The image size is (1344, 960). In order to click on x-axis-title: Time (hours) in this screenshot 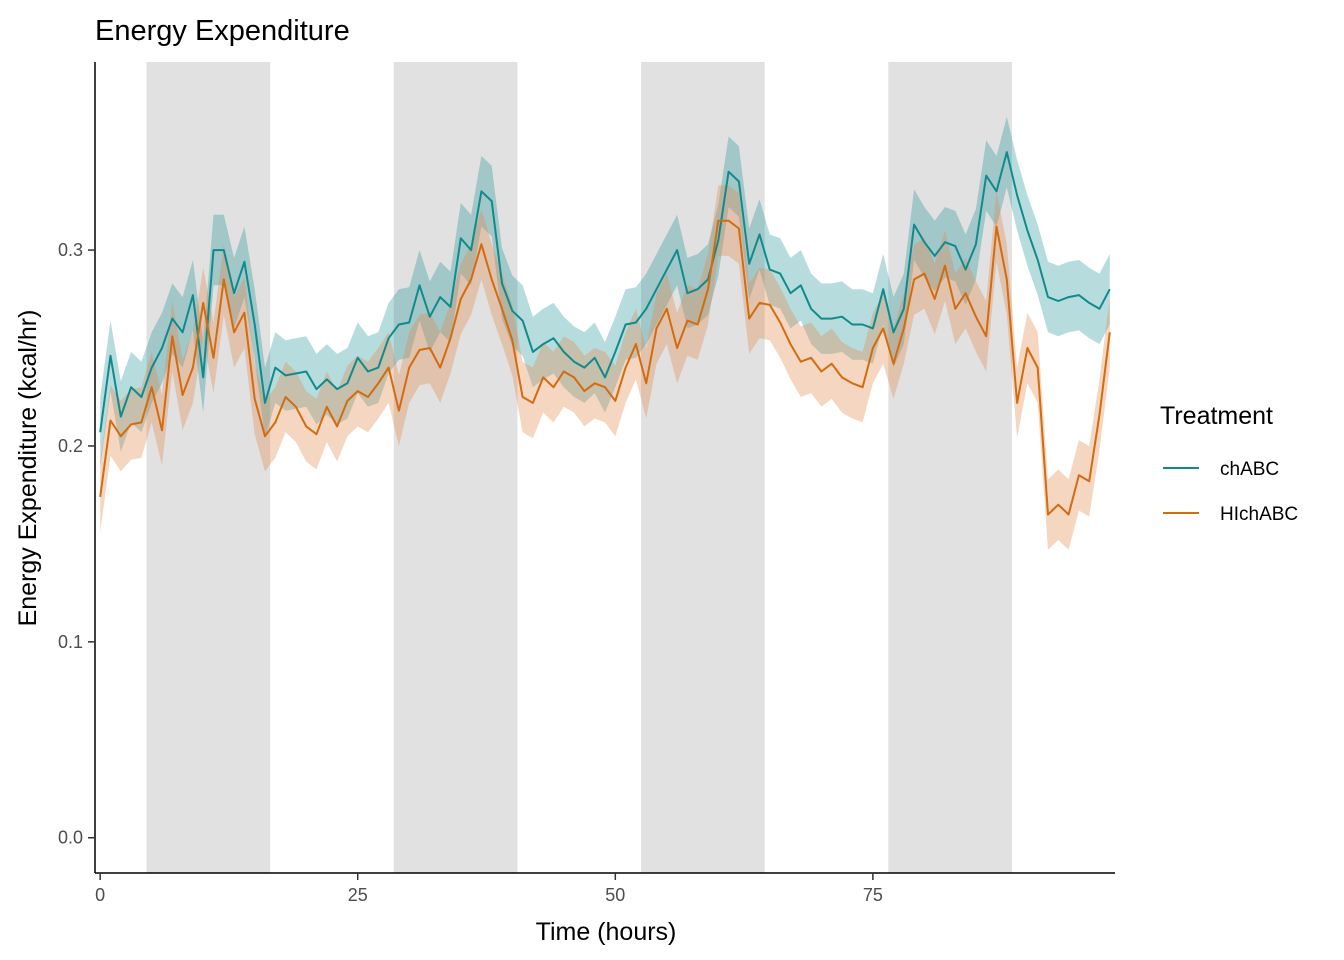, I will do `click(606, 932)`.